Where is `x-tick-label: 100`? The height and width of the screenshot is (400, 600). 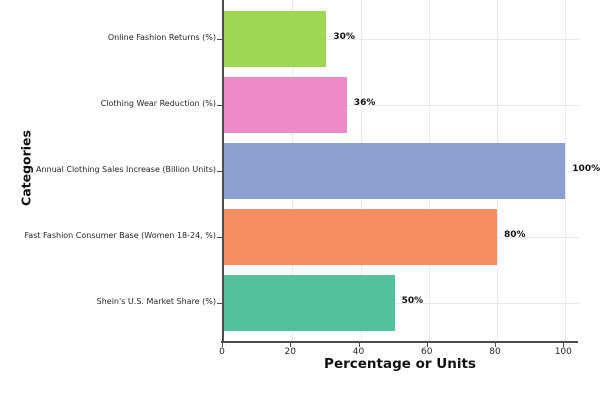 x-tick-label: 100 is located at coordinates (563, 352).